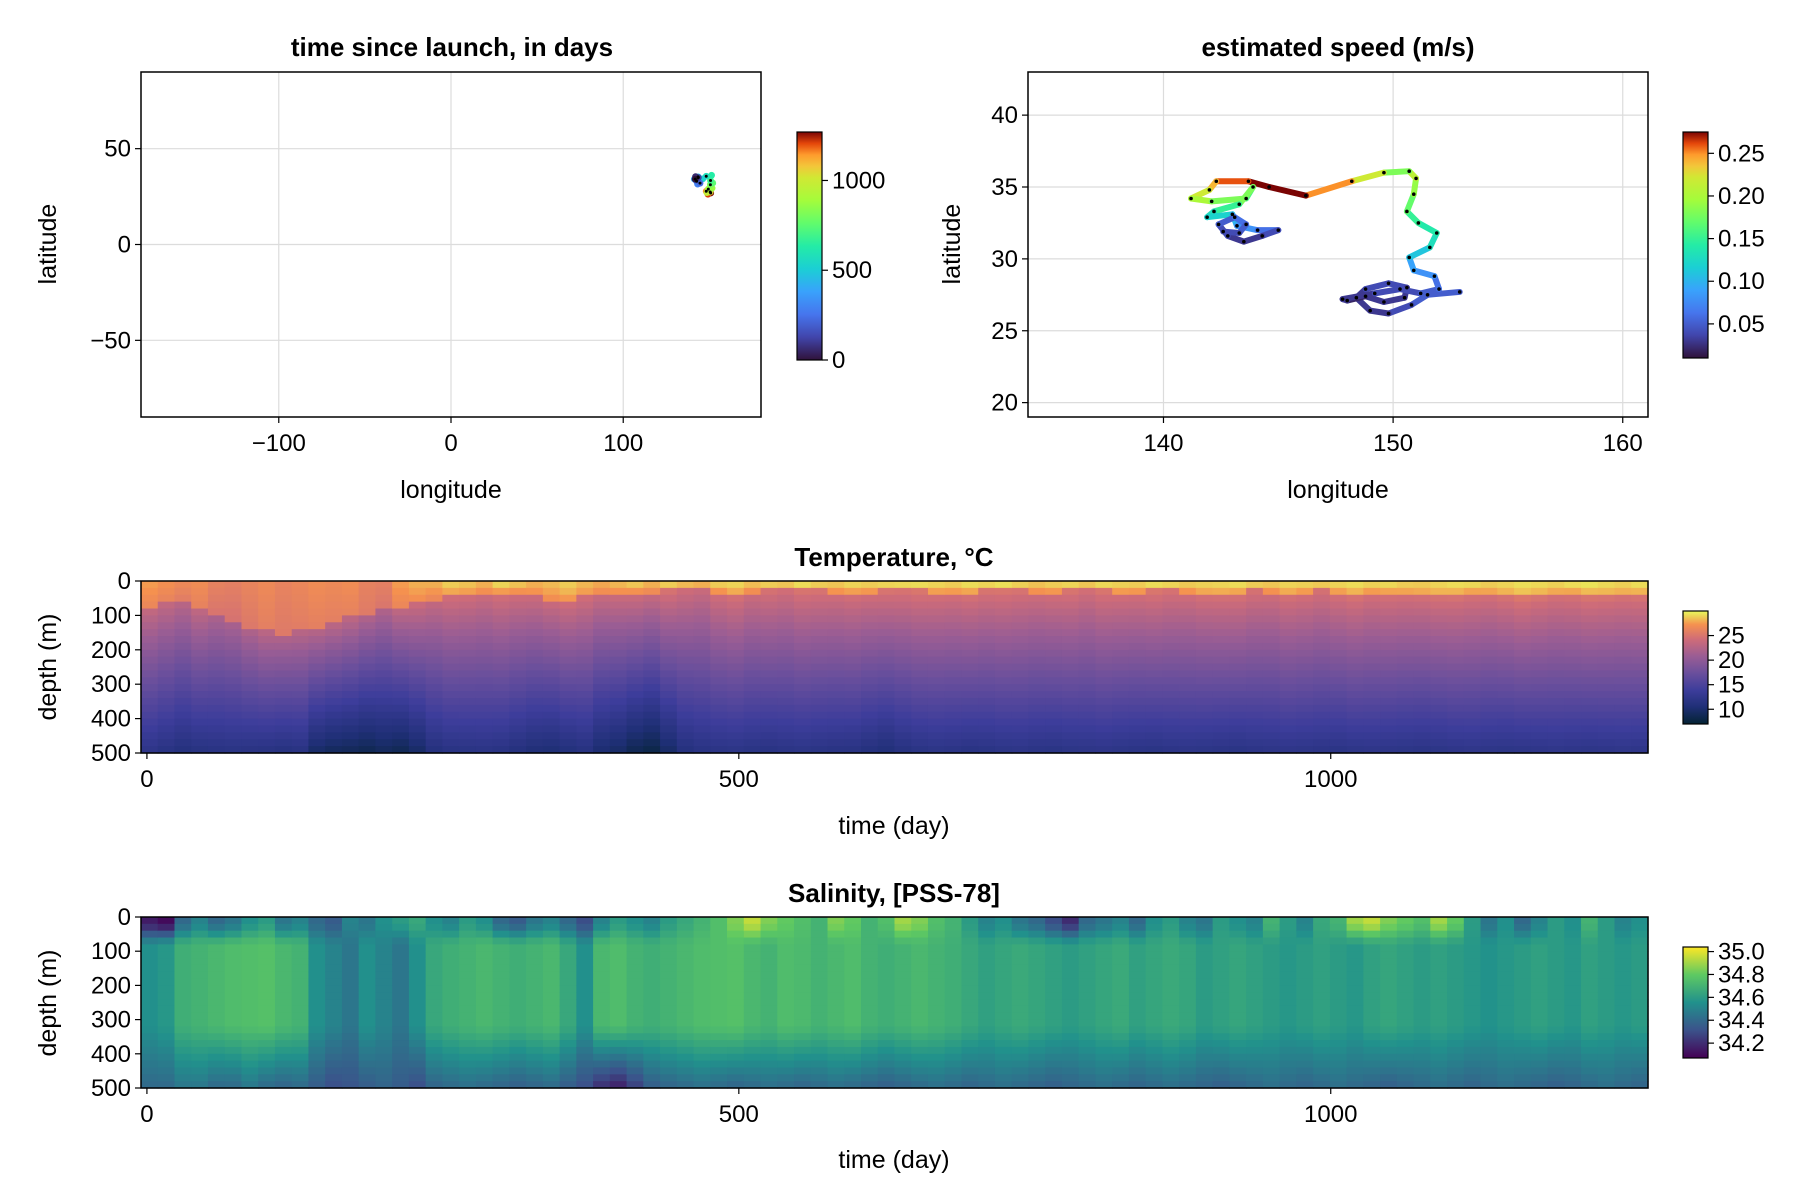  What do you see at coordinates (1741, 997) in the screenshot?
I see `colorbar-tick-label: 34.6` at bounding box center [1741, 997].